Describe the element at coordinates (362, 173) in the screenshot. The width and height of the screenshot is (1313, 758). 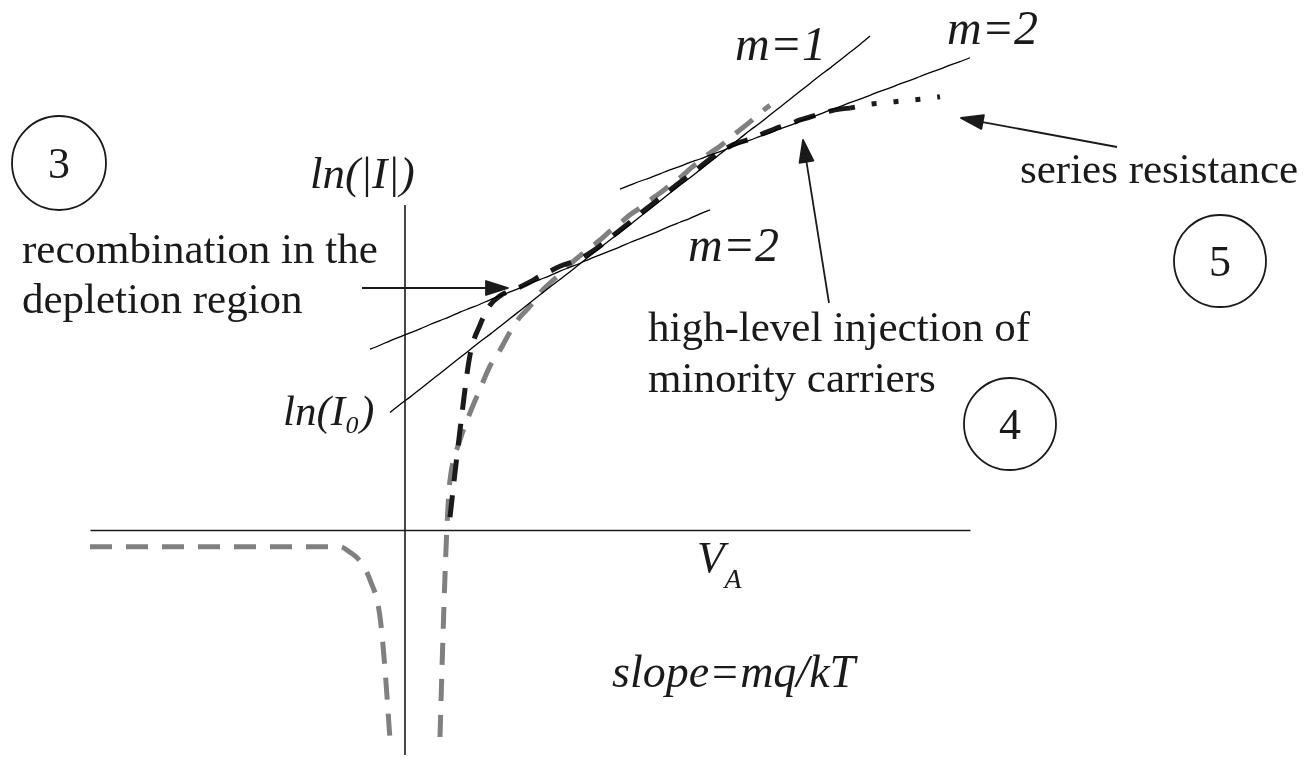
I see `y-axis-title: ln(|I|)` at that location.